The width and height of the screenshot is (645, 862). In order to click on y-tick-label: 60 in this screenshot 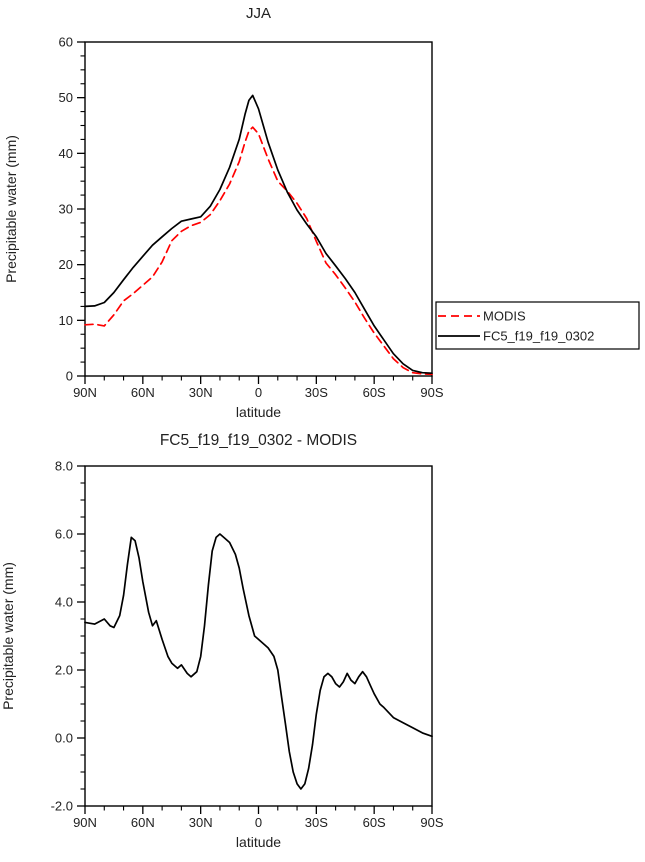, I will do `click(66, 42)`.